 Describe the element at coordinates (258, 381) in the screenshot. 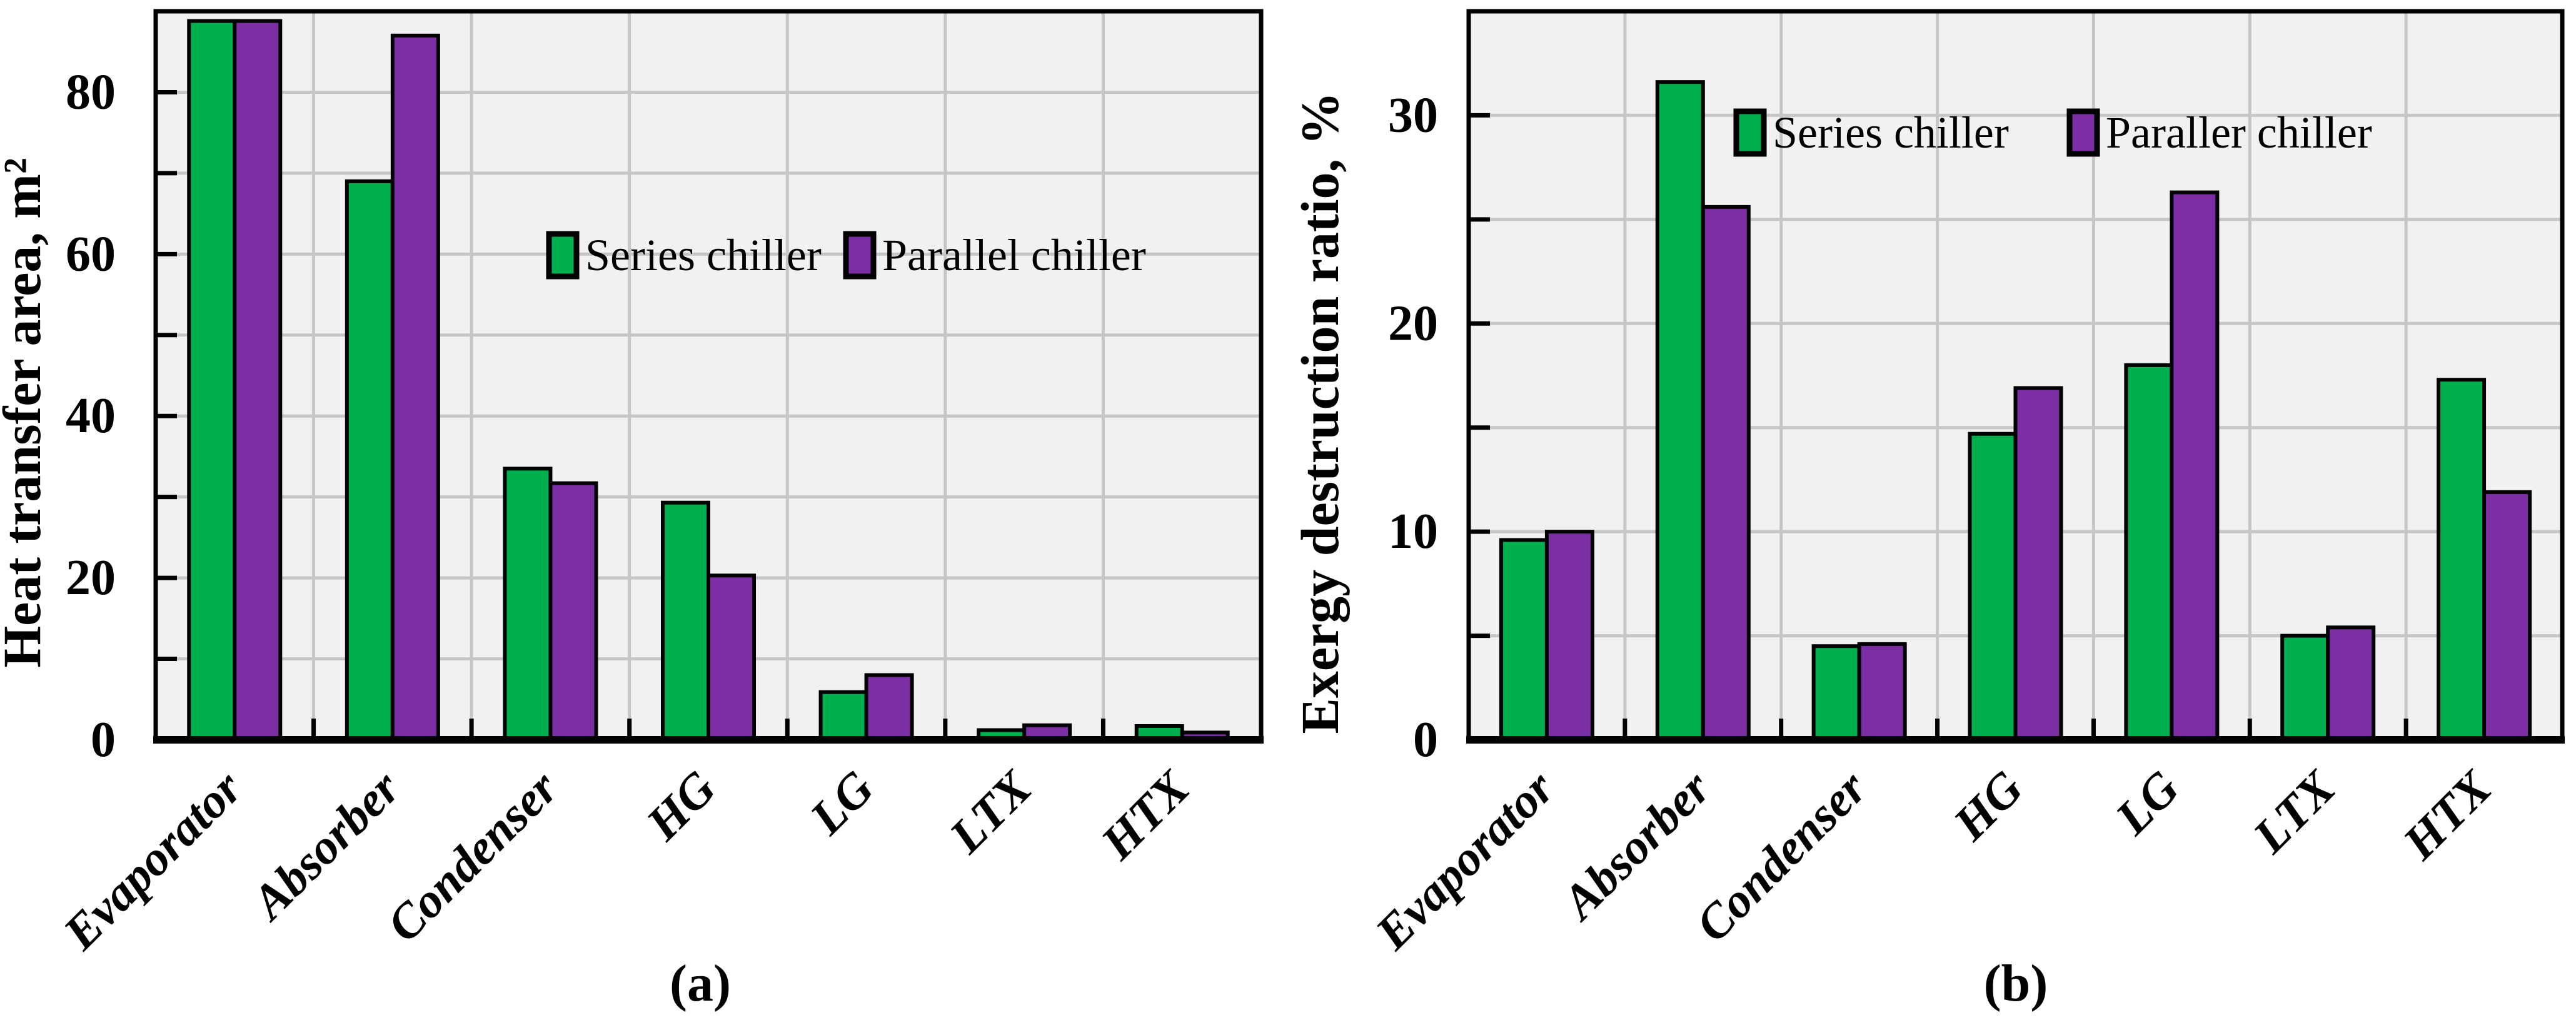

I see `bar-parallel-chiller-evaporator` at that location.